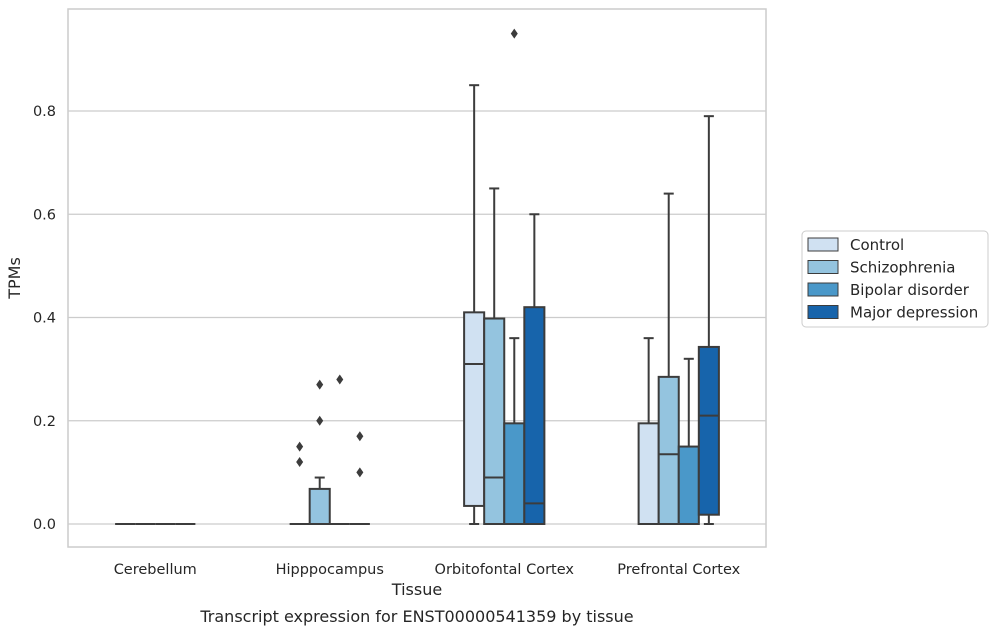 This screenshot has width=997, height=634. I want to click on legend-label: Control, so click(877, 245).